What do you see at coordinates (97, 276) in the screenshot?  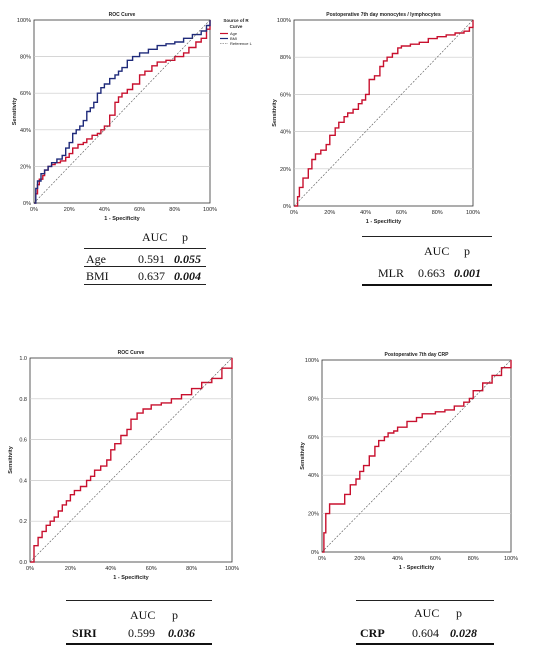 I see `row-label: BMI` at bounding box center [97, 276].